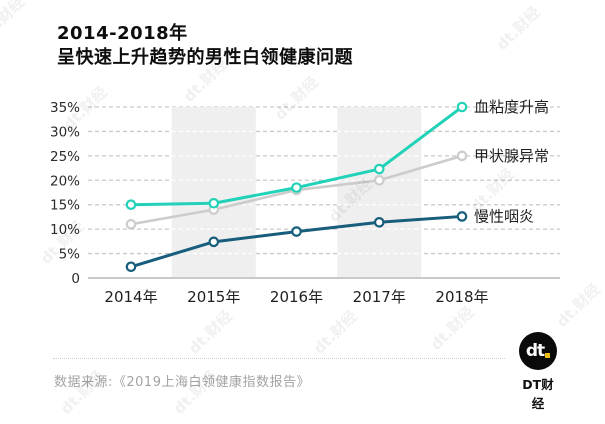  Describe the element at coordinates (130, 297) in the screenshot. I see `x-tick-label: 2014年` at that location.